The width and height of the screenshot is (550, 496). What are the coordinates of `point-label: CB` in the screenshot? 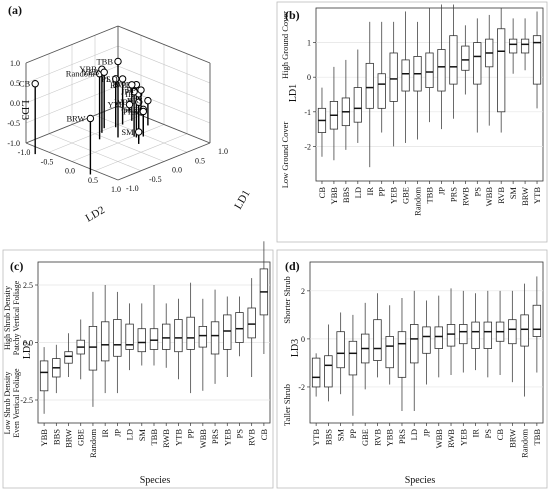 It's located at (25, 84).